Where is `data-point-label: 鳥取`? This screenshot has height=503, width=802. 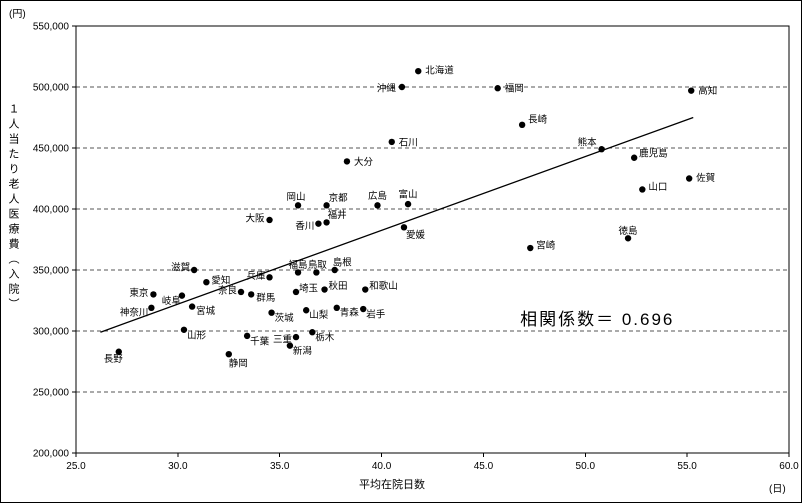
data-point-label: 鳥取 is located at coordinates (318, 265).